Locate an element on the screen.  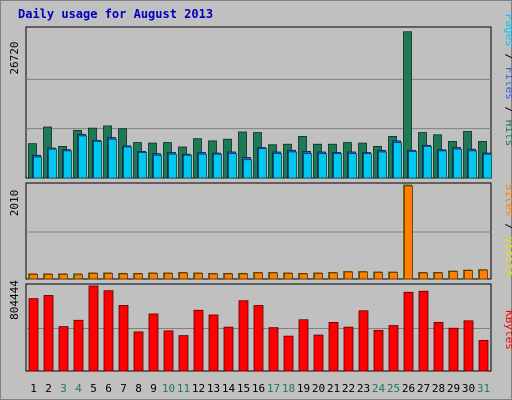
x-tick-label: 30 is located at coordinates (468, 388).